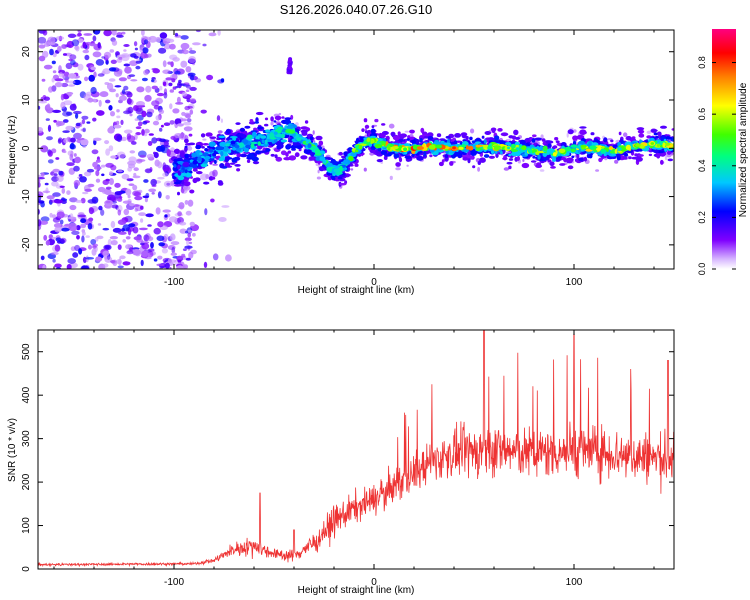 This screenshot has height=600, width=750. I want to click on y-tick-label: 400, so click(26, 394).